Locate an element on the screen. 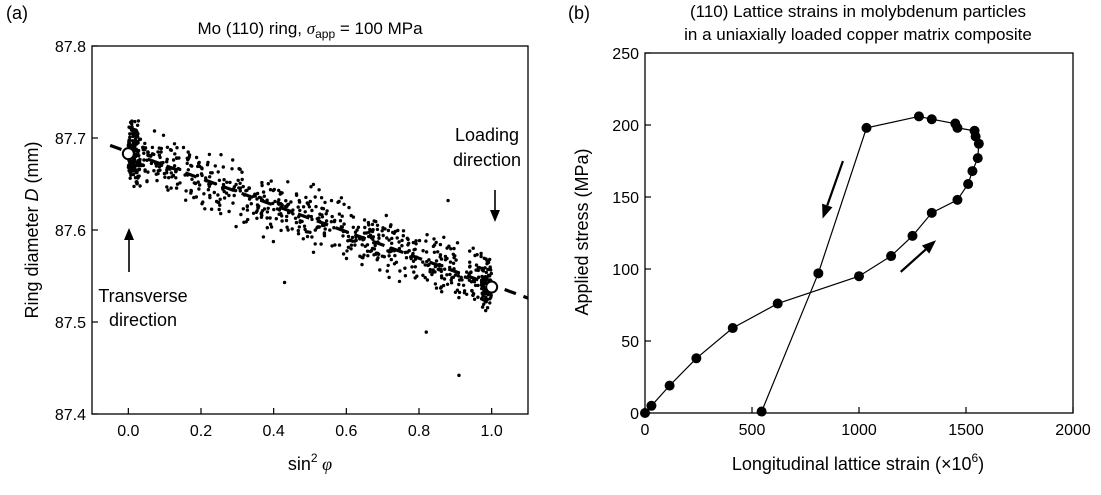  panel-b-y-axis-label: Applied stress (MPa) is located at coordinates (582, 231).